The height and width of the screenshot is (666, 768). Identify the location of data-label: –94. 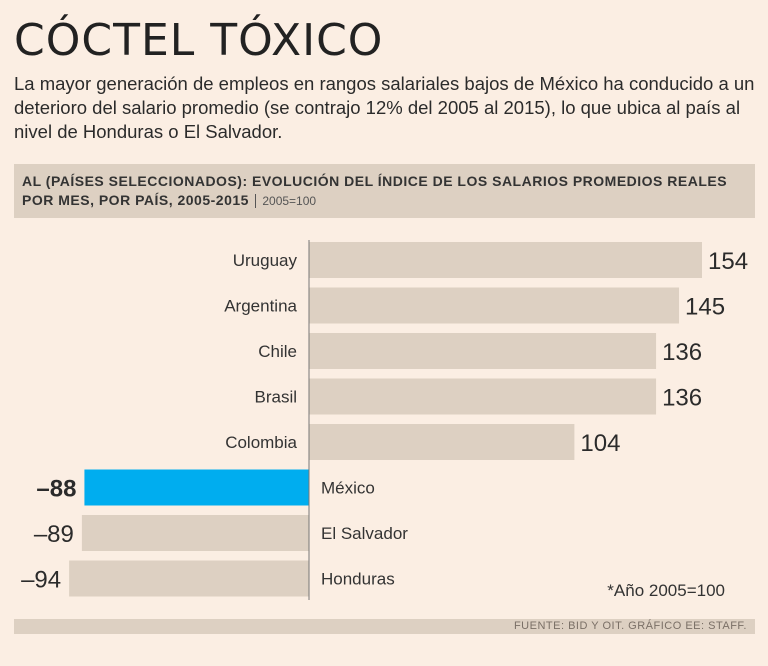
(41, 580).